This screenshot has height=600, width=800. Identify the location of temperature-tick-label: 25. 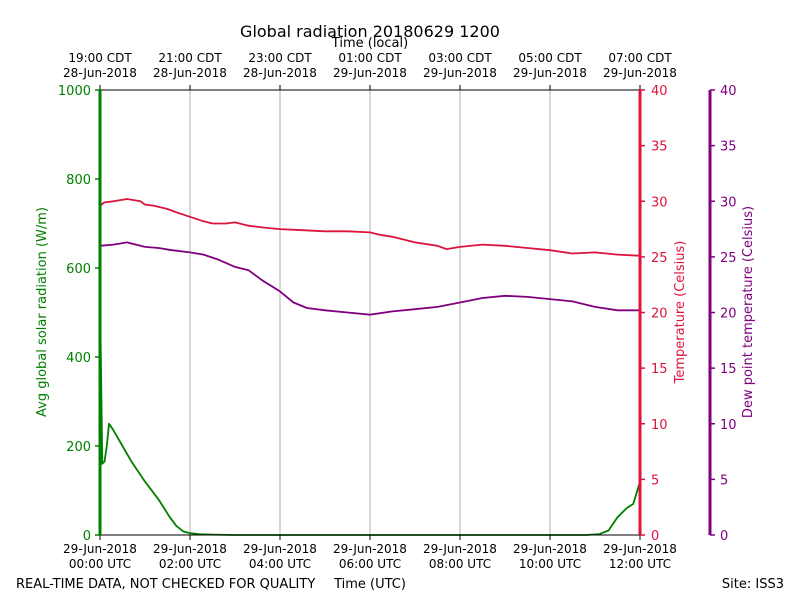
(659, 258).